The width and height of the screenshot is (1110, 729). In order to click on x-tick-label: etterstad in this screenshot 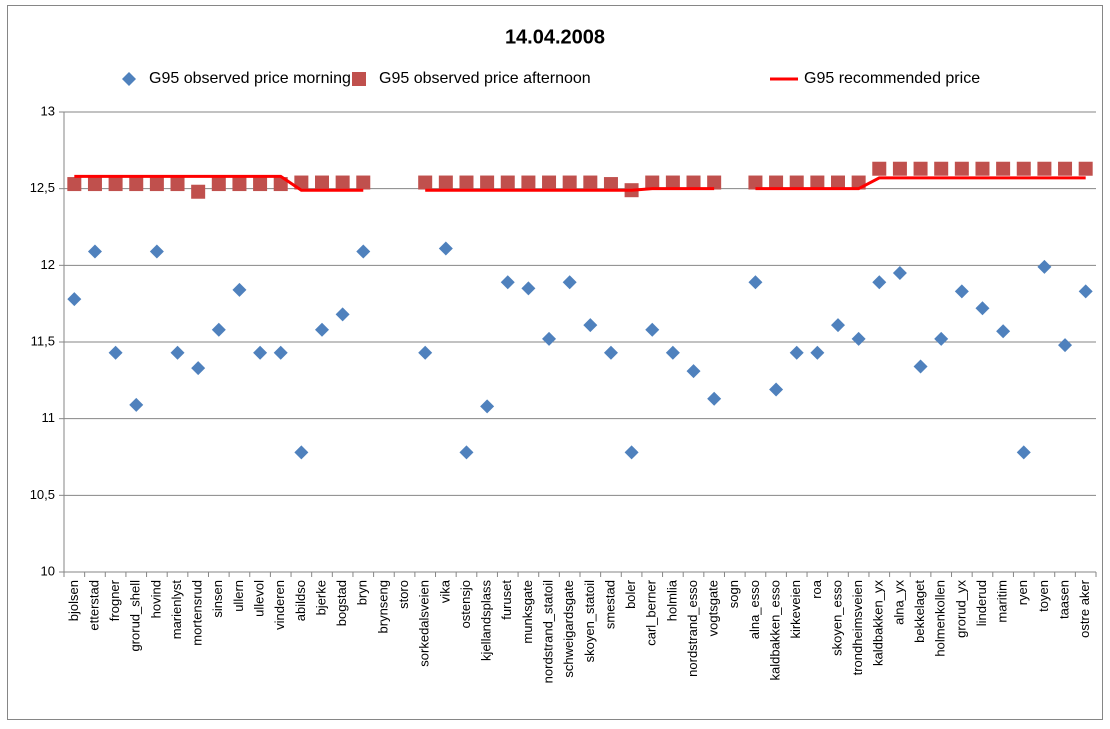, I will do `click(93, 605)`.